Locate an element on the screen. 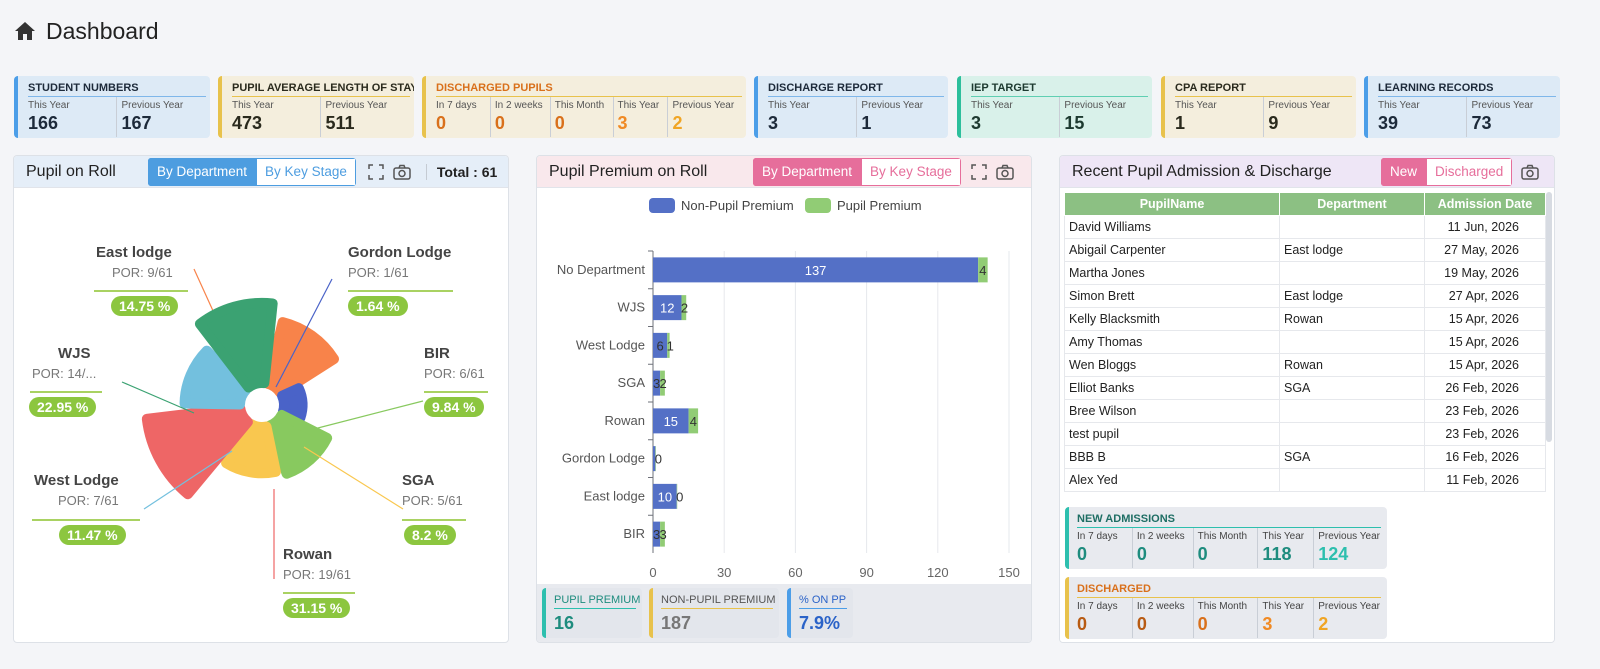 The width and height of the screenshot is (1600, 669). table-row: test pupil 23 Feb, 2026 is located at coordinates (1305, 434).